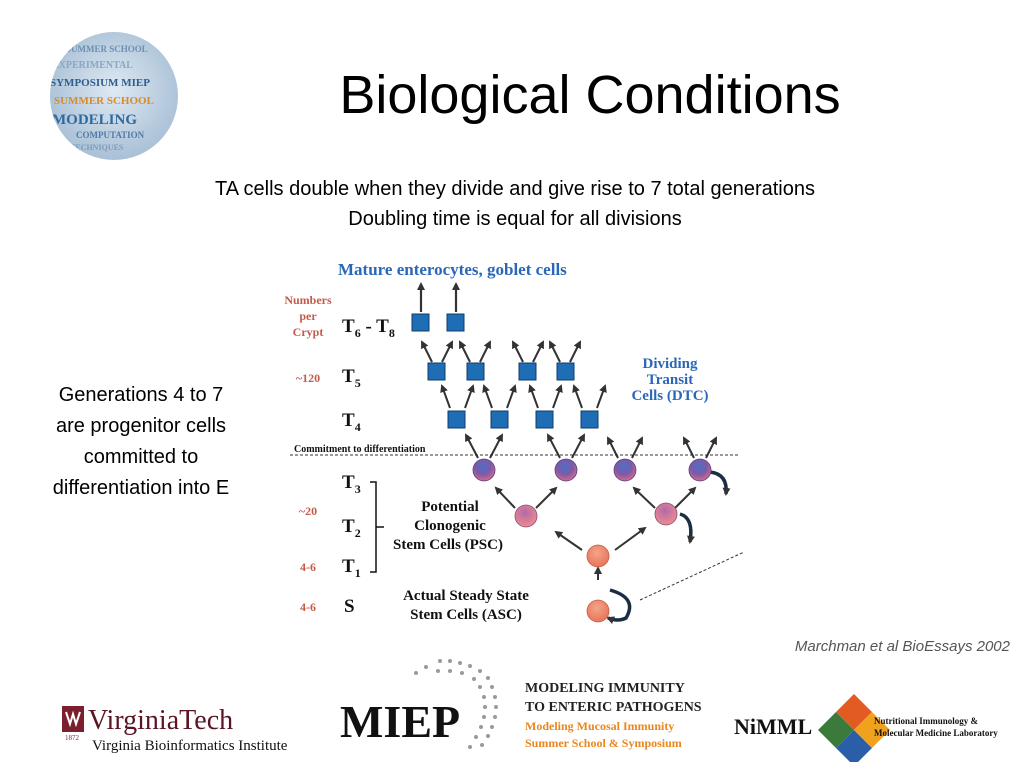 Image resolution: width=1024 pixels, height=768 pixels. Describe the element at coordinates (308, 511) in the screenshot. I see `count-20: ~20` at that location.